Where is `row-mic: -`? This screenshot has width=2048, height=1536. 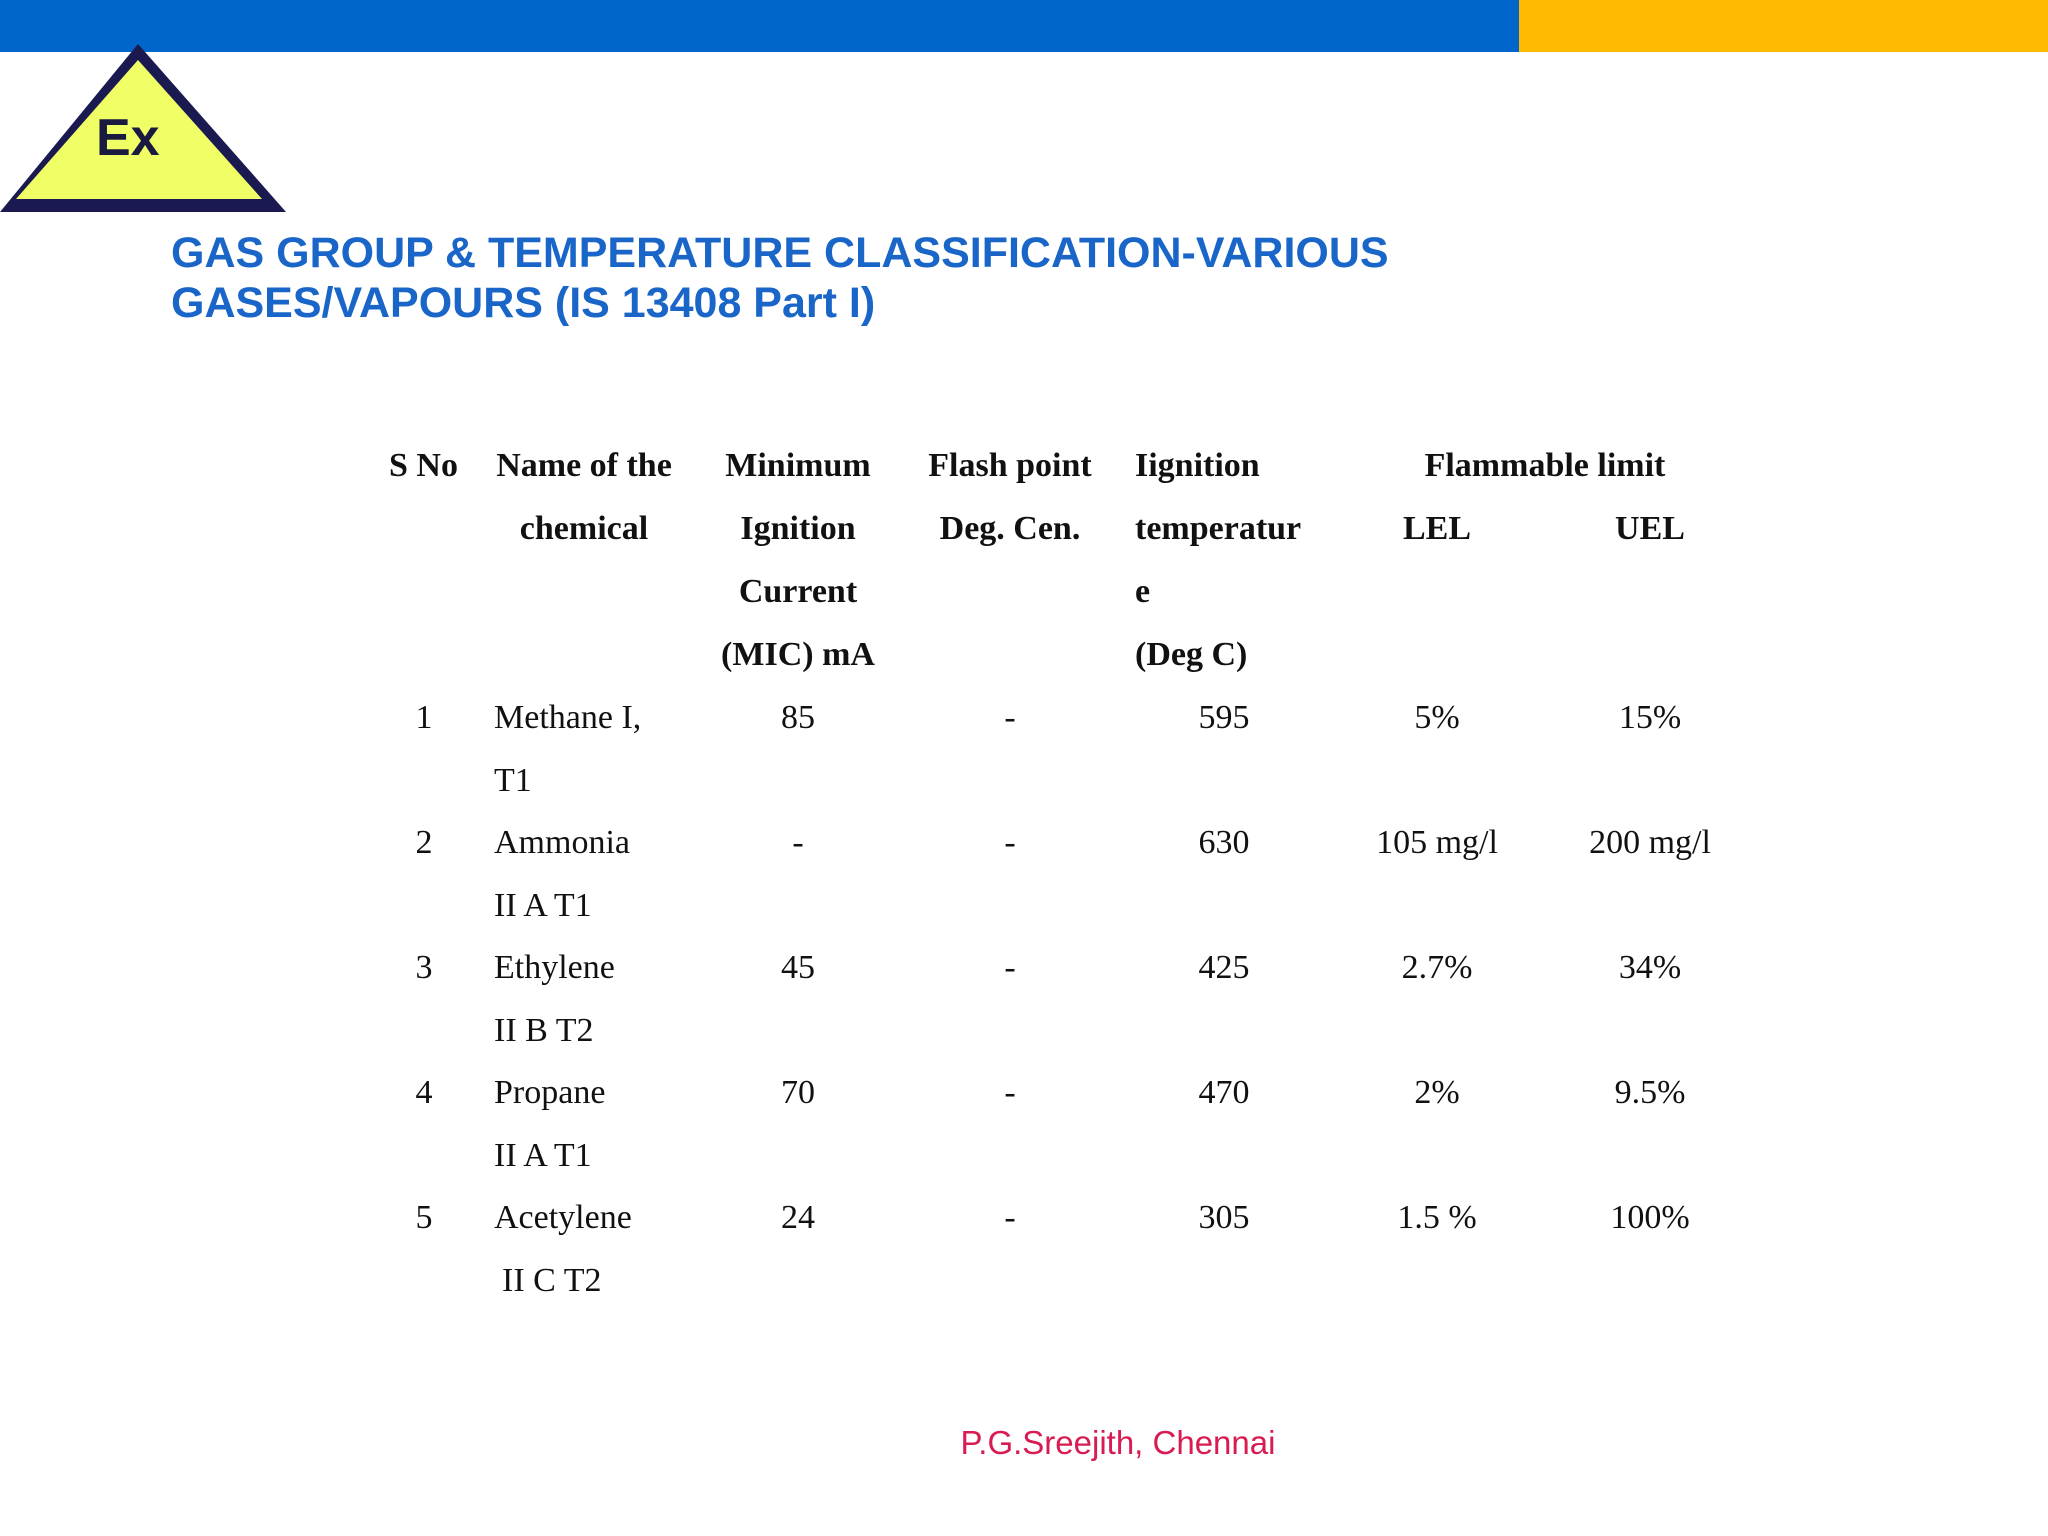 row-mic: - is located at coordinates (798, 842).